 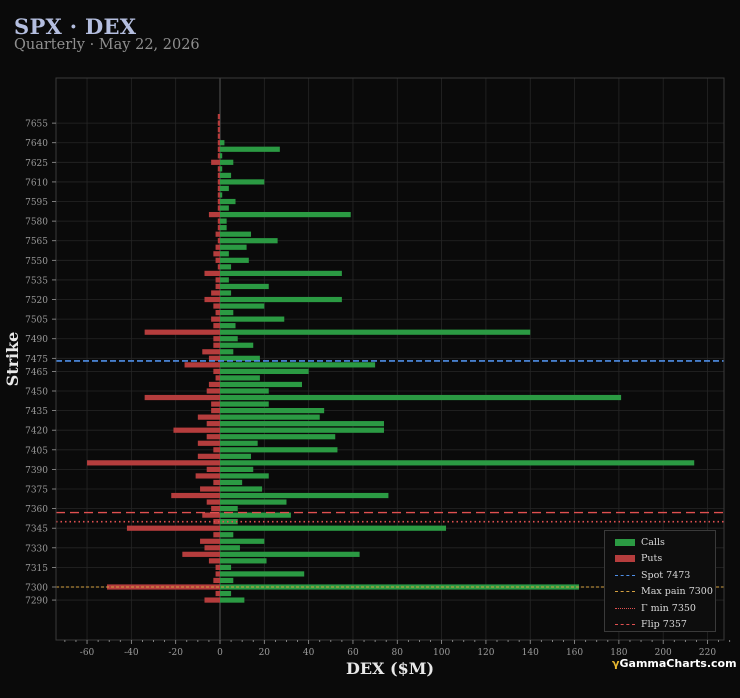 What do you see at coordinates (625, 559) in the screenshot?
I see `puts-swatch` at bounding box center [625, 559].